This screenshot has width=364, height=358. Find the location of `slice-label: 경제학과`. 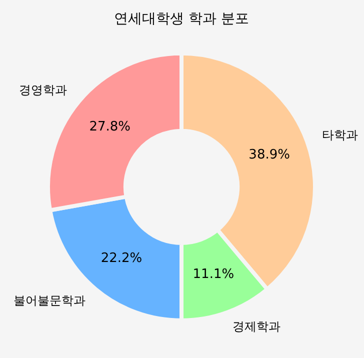

slice-label: 경제학과 is located at coordinates (256, 327).